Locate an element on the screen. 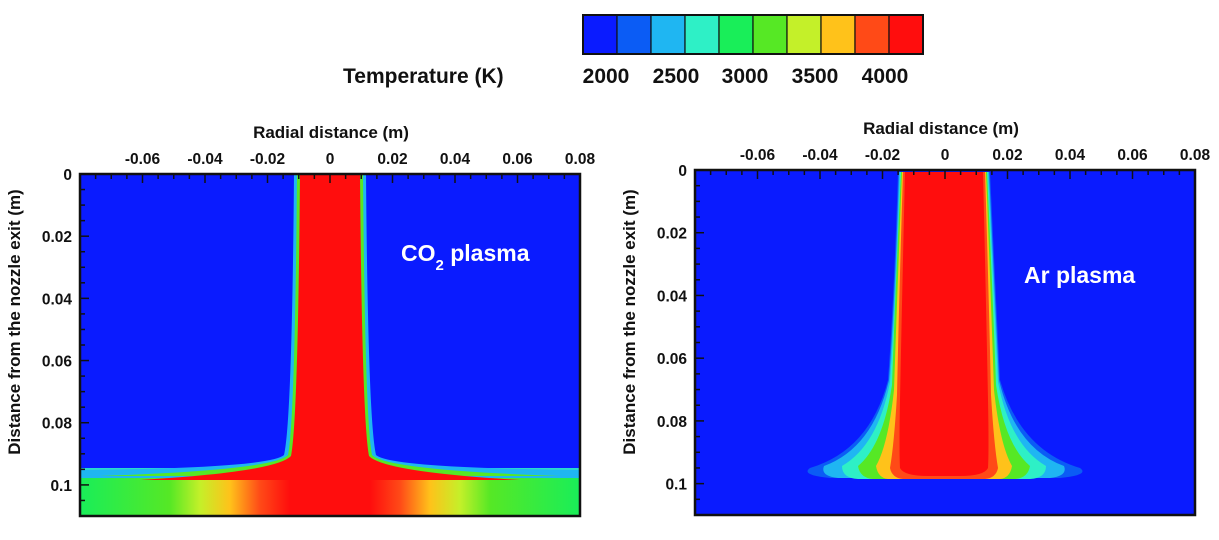 The image size is (1219, 540). colorbar: Temperature (K) 2000 2500 3000 3500 4000 is located at coordinates (633, 51).